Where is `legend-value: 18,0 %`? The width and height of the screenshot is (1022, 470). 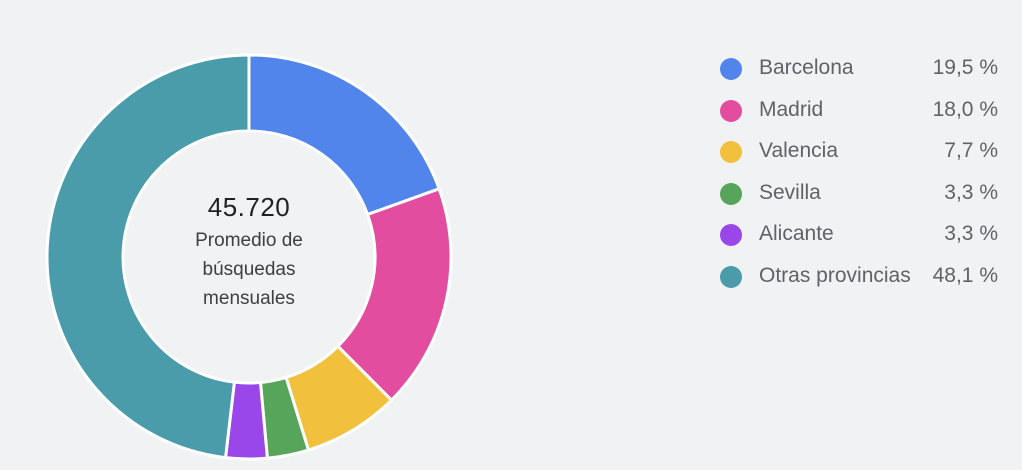 legend-value: 18,0 % is located at coordinates (965, 109).